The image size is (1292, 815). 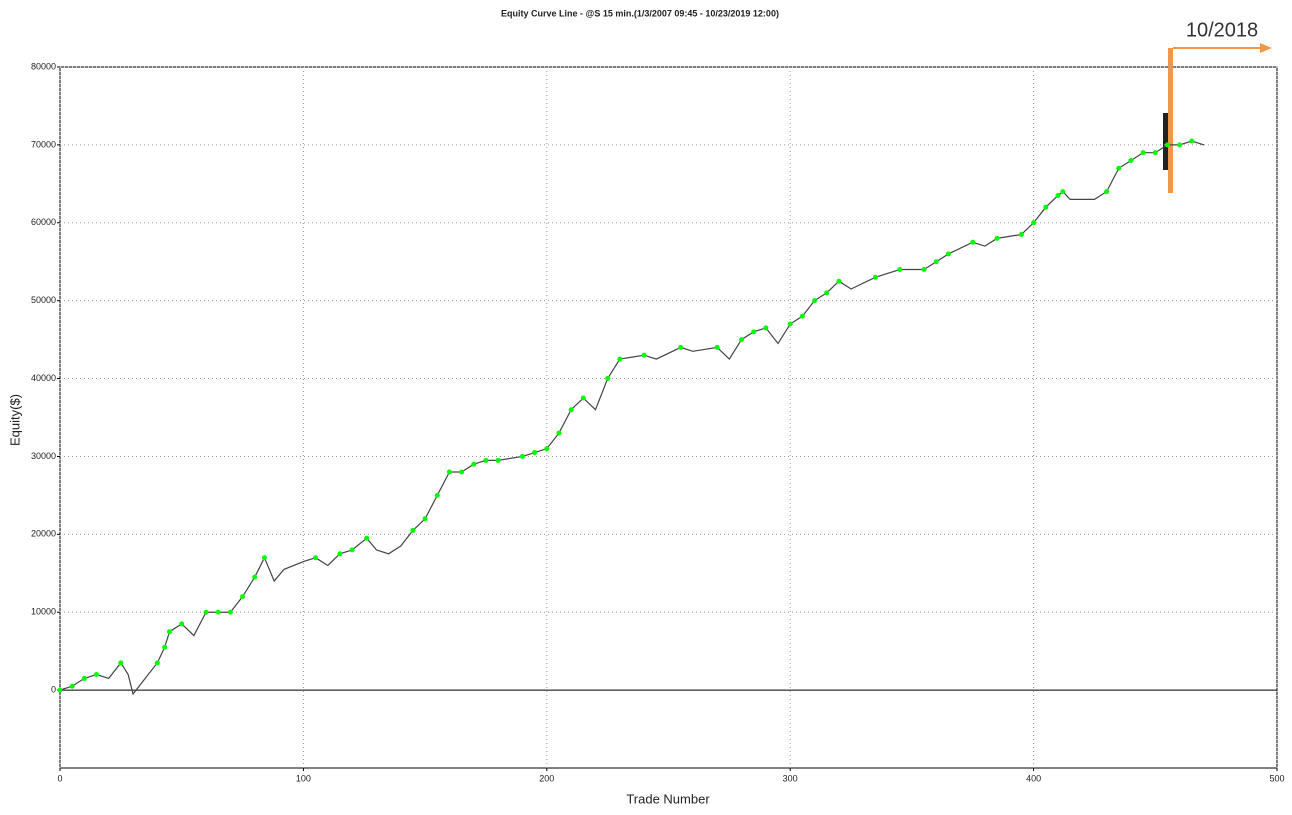 What do you see at coordinates (1222, 30) in the screenshot?
I see `annotation: 10/2018` at bounding box center [1222, 30].